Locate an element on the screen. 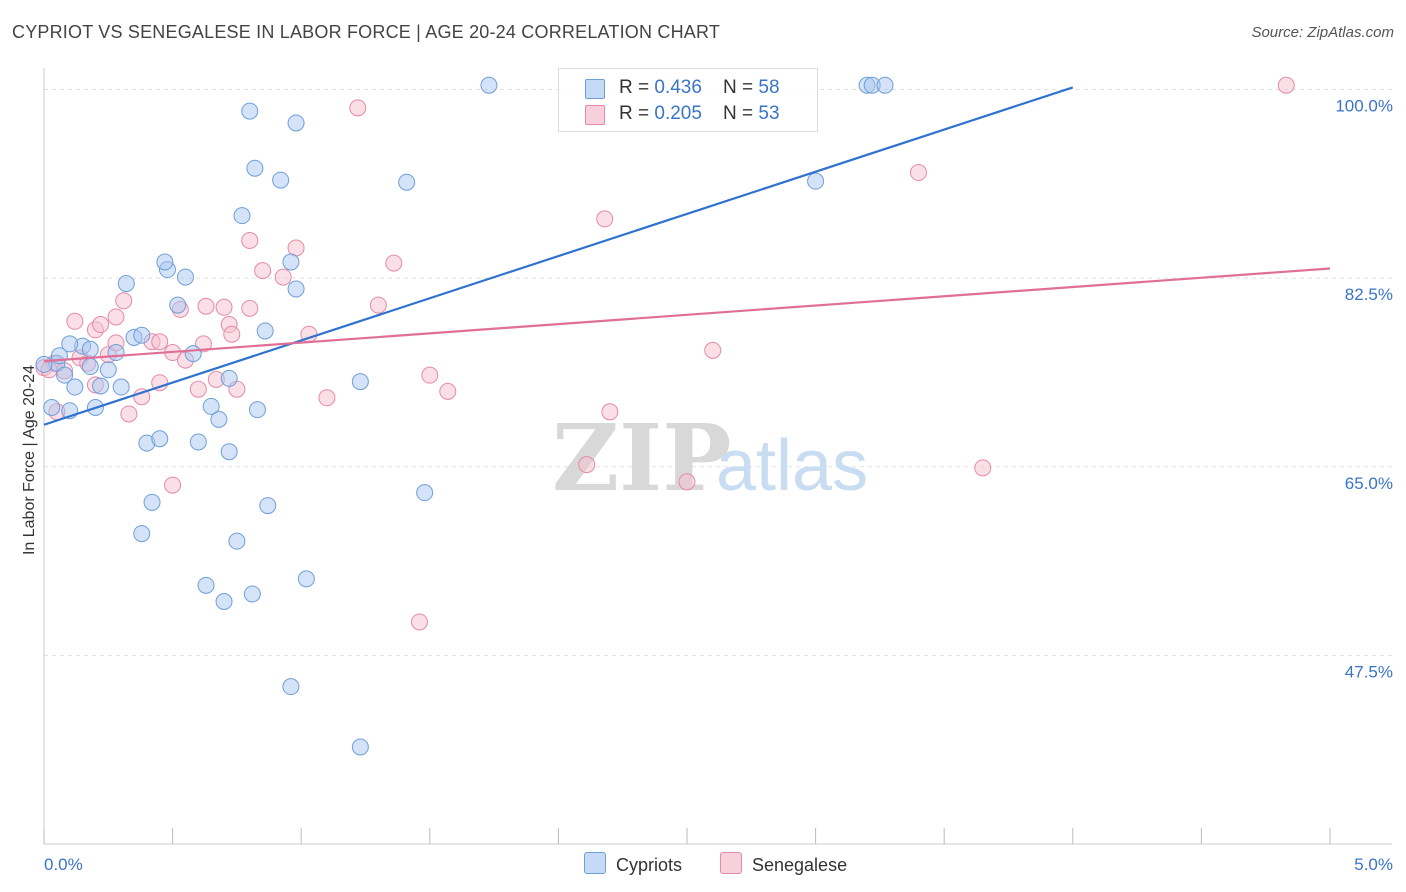  y-tick-label: 47.5% is located at coordinates (1369, 671).